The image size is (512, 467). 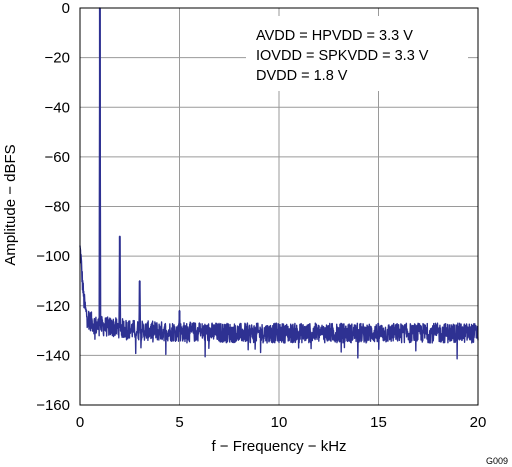 I want to click on x-tick-labels: 0 5 10 15 20, so click(x=281, y=422).